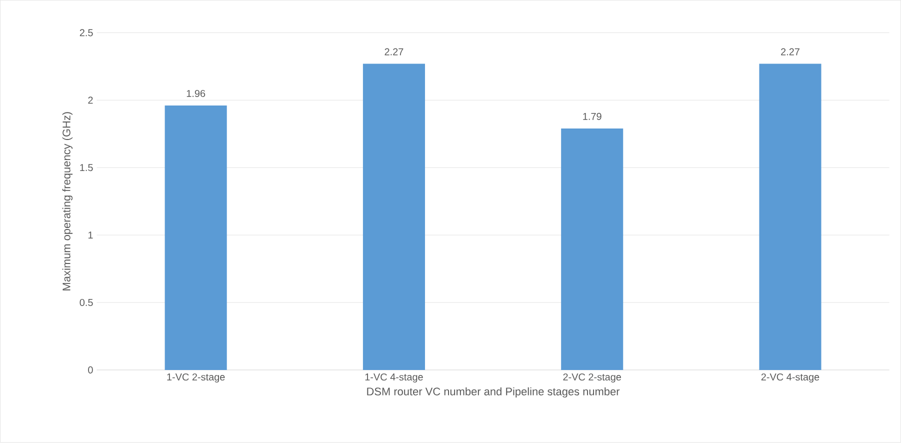  What do you see at coordinates (196, 94) in the screenshot?
I see `data-label: 1.96` at bounding box center [196, 94].